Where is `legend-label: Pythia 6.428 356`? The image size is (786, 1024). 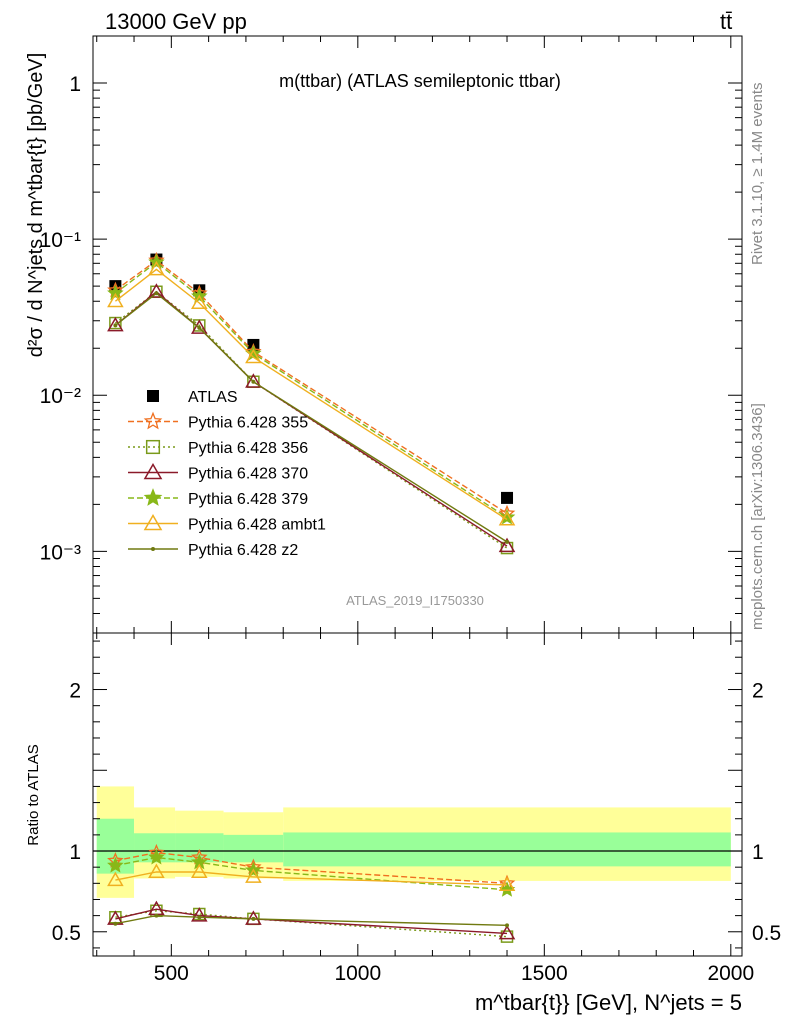 legend-label: Pythia 6.428 356 is located at coordinates (248, 448).